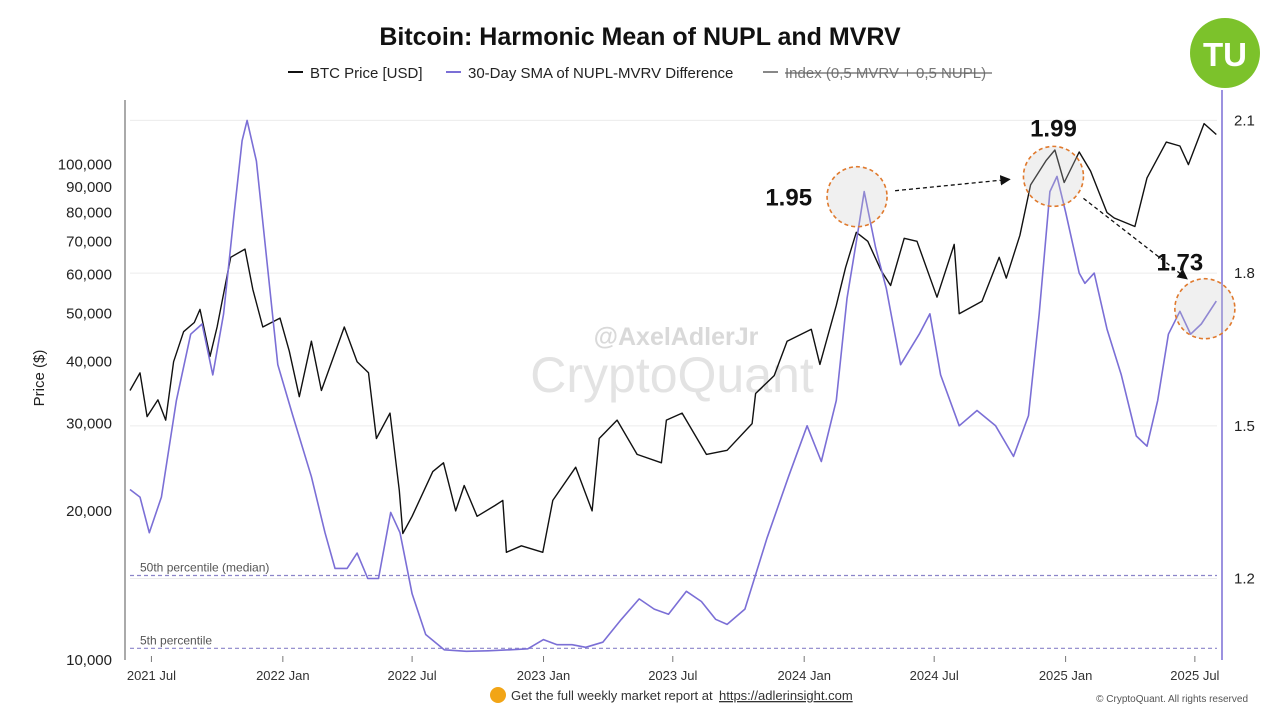 Image resolution: width=1280 pixels, height=720 pixels. I want to click on legend-label-price: BTC Price [USD], so click(366, 73).